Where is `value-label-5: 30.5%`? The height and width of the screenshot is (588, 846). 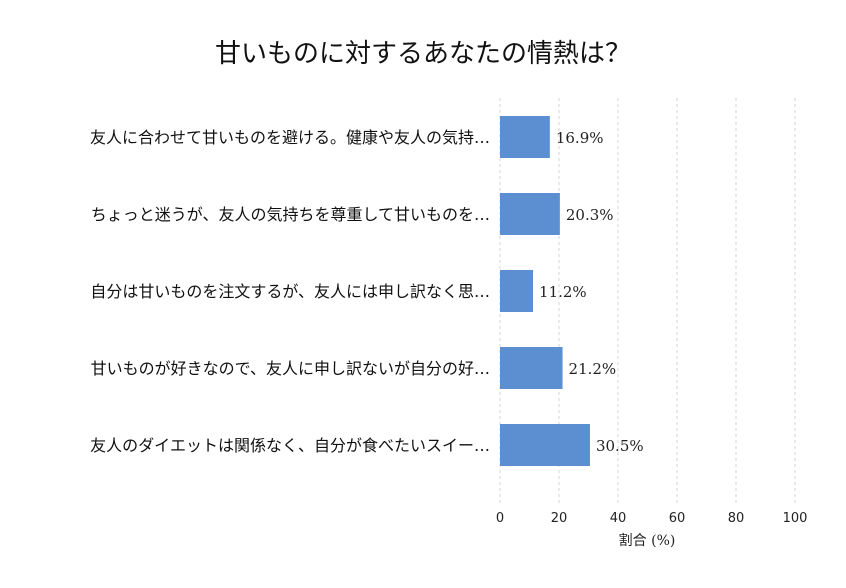 value-label-5: 30.5% is located at coordinates (620, 446).